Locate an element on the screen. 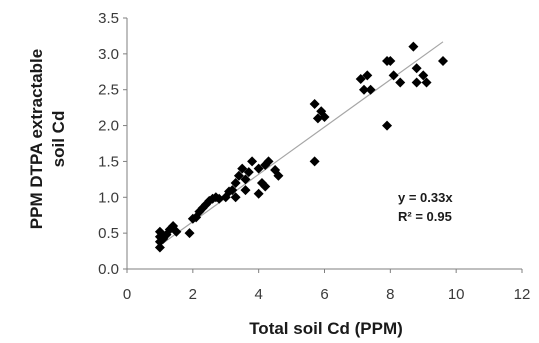  x-axis-ticks: 0 2 4 6 8 10 12 is located at coordinates (327, 286).